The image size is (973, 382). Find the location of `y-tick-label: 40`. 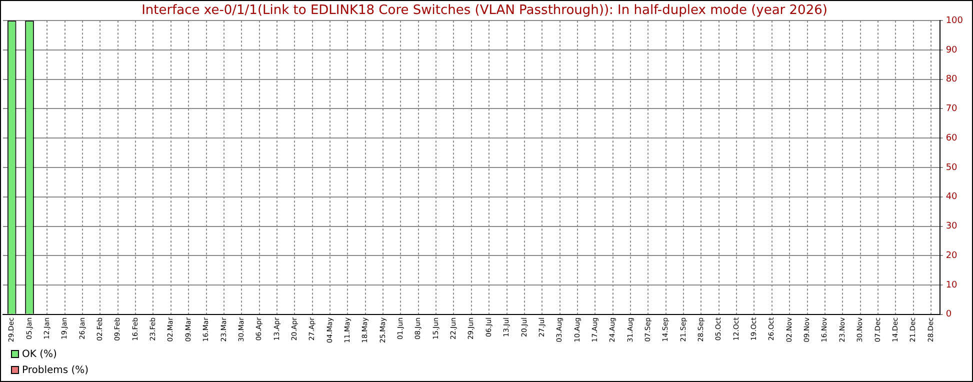

y-tick-label: 40 is located at coordinates (952, 197).